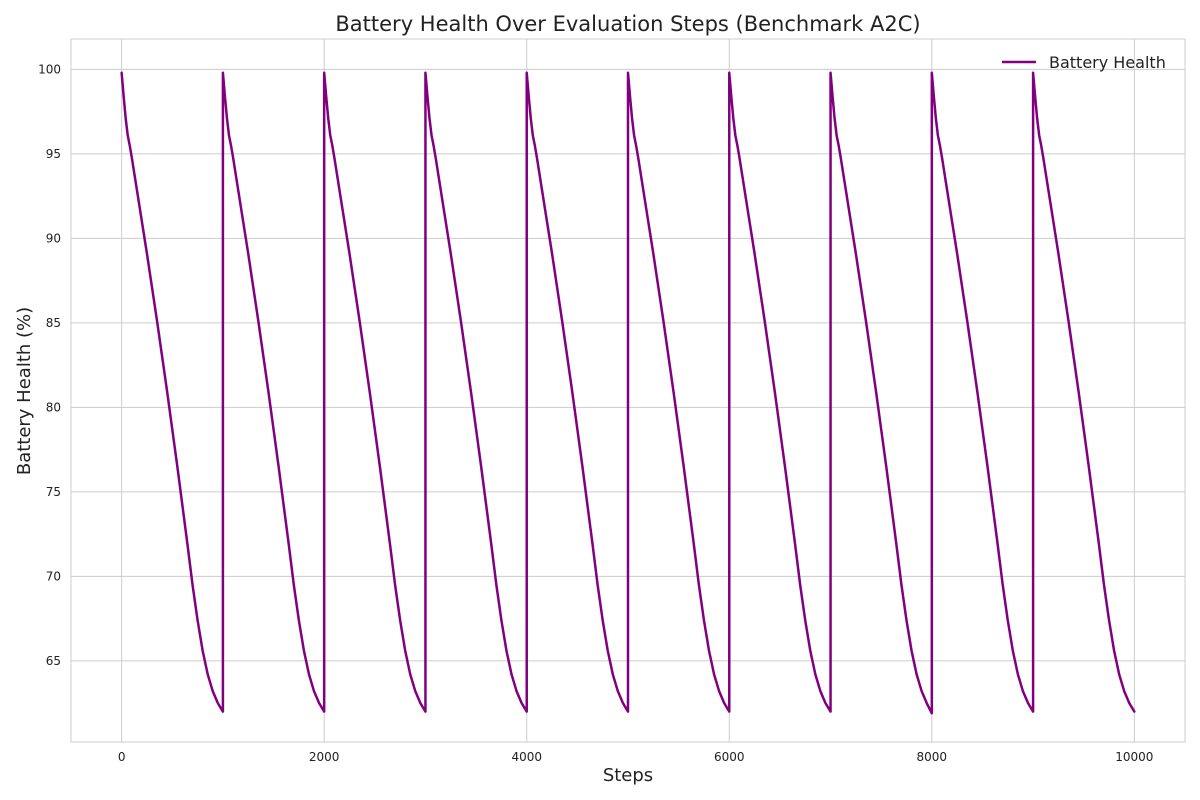 This screenshot has width=1200, height=800. I want to click on legend: Battery Health, so click(1084, 62).